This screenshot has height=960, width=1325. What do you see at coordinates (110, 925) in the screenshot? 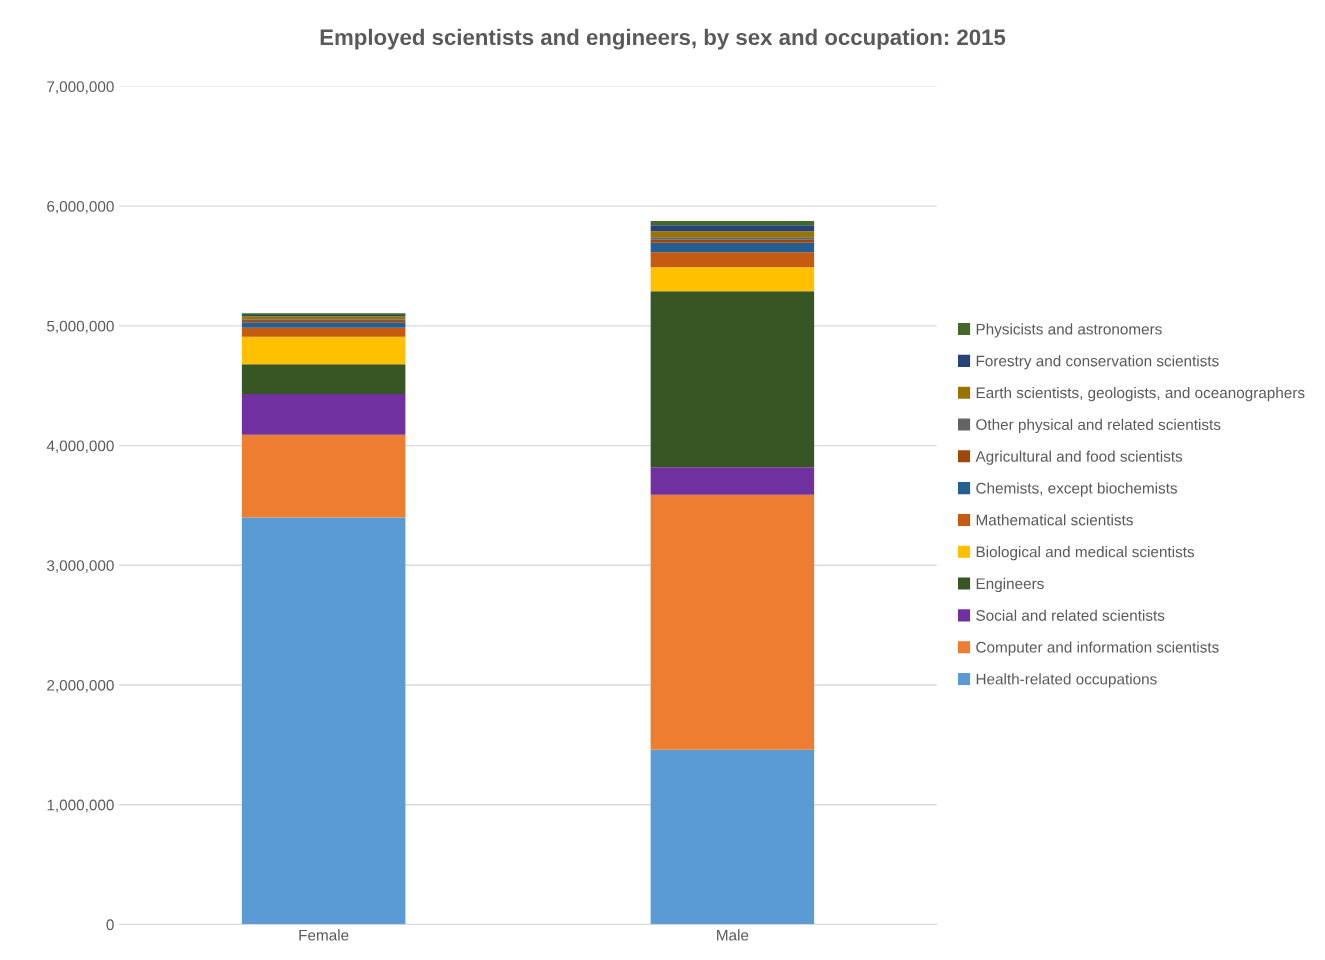
I see `y-tick-label: 0` at bounding box center [110, 925].